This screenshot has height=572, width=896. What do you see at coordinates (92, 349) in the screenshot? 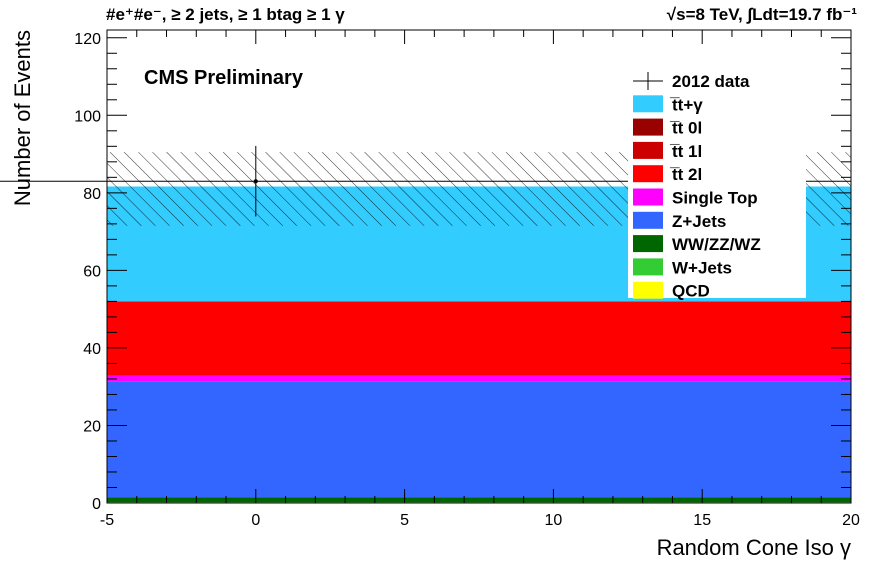
I see `y-tick-label: 40` at bounding box center [92, 349].